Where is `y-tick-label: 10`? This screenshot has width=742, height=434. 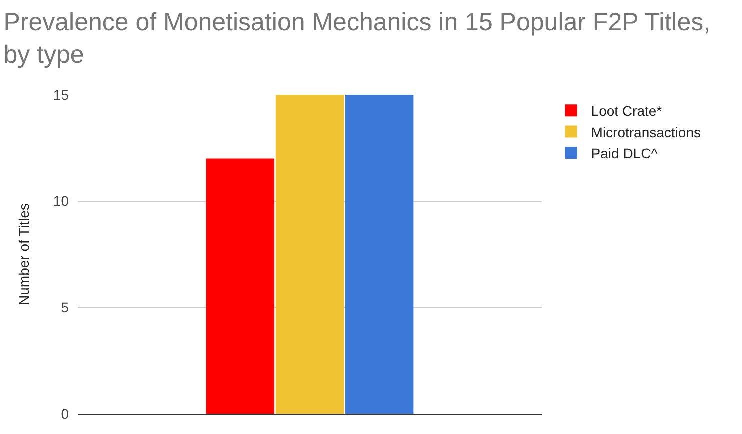 y-tick-label: 10 is located at coordinates (61, 201).